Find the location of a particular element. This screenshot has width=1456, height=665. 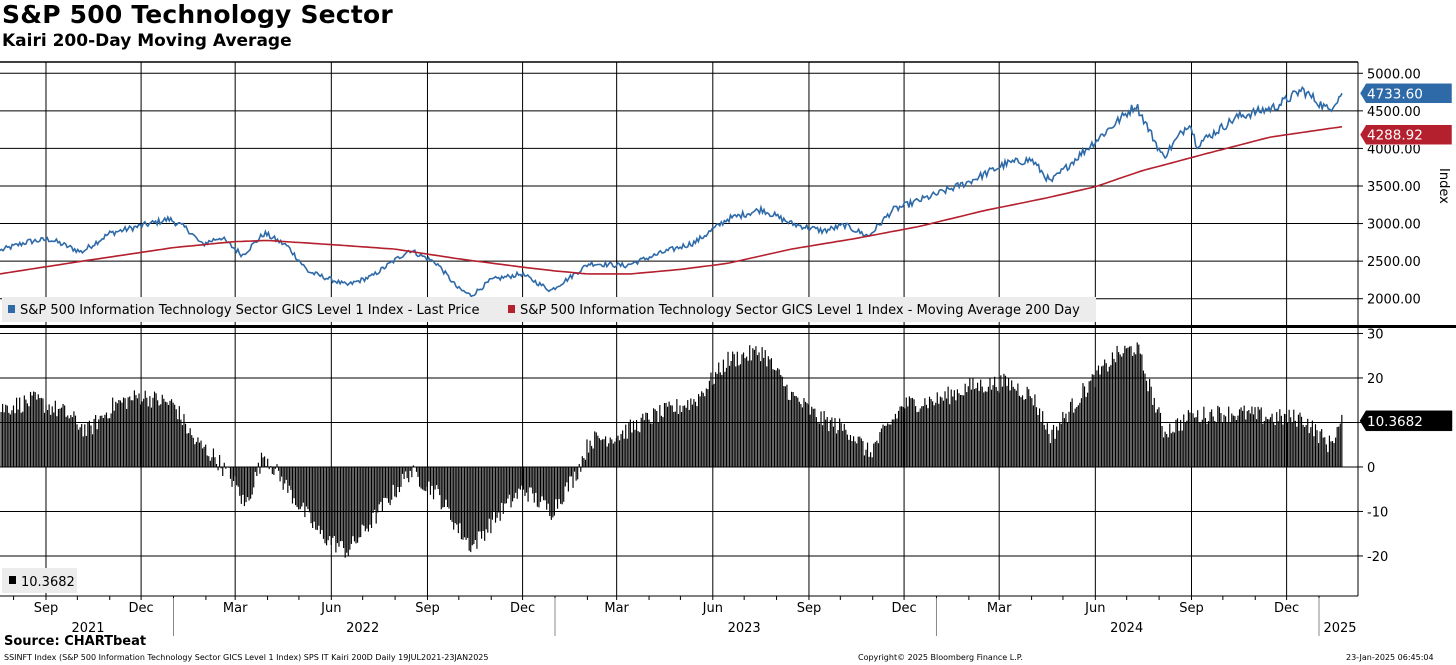

kairi-legend-label: 10.3682 is located at coordinates (48, 582).